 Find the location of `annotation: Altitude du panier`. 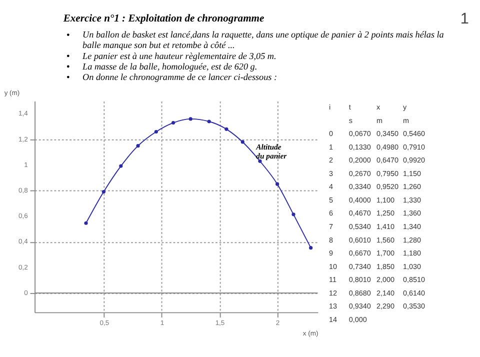

annotation: Altitude du panier is located at coordinates (271, 151).